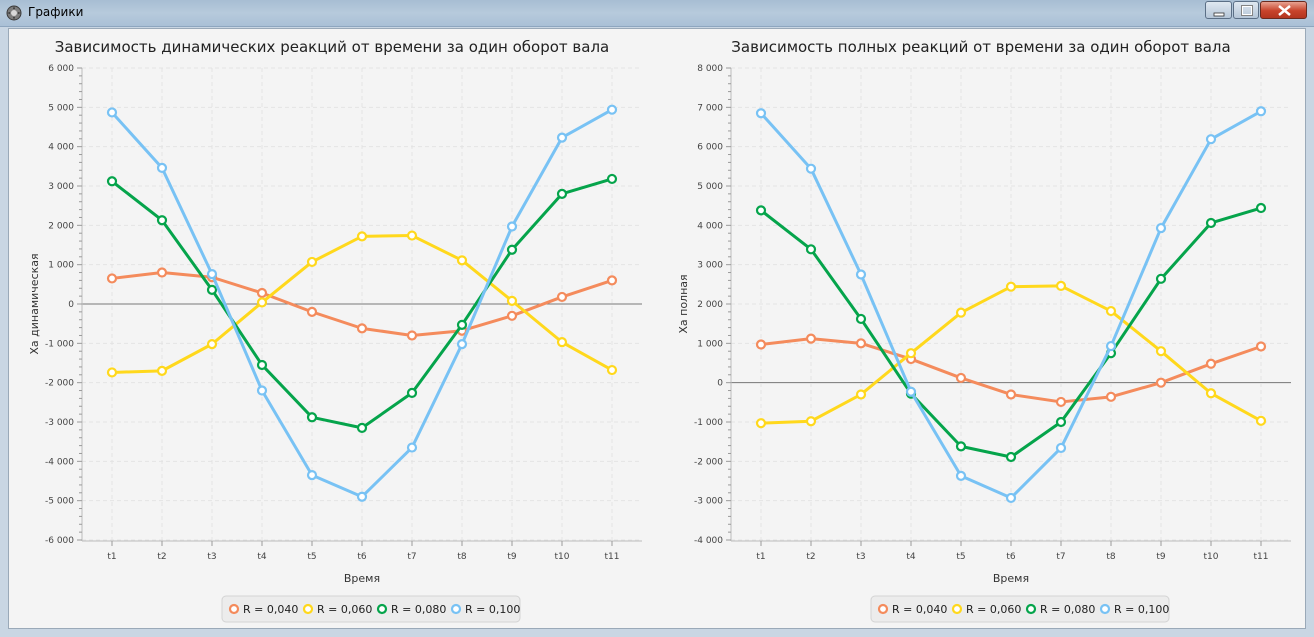 This screenshot has width=1314, height=637. Describe the element at coordinates (34, 303) in the screenshot. I see `y-axis-label: Xa динамическая` at that location.